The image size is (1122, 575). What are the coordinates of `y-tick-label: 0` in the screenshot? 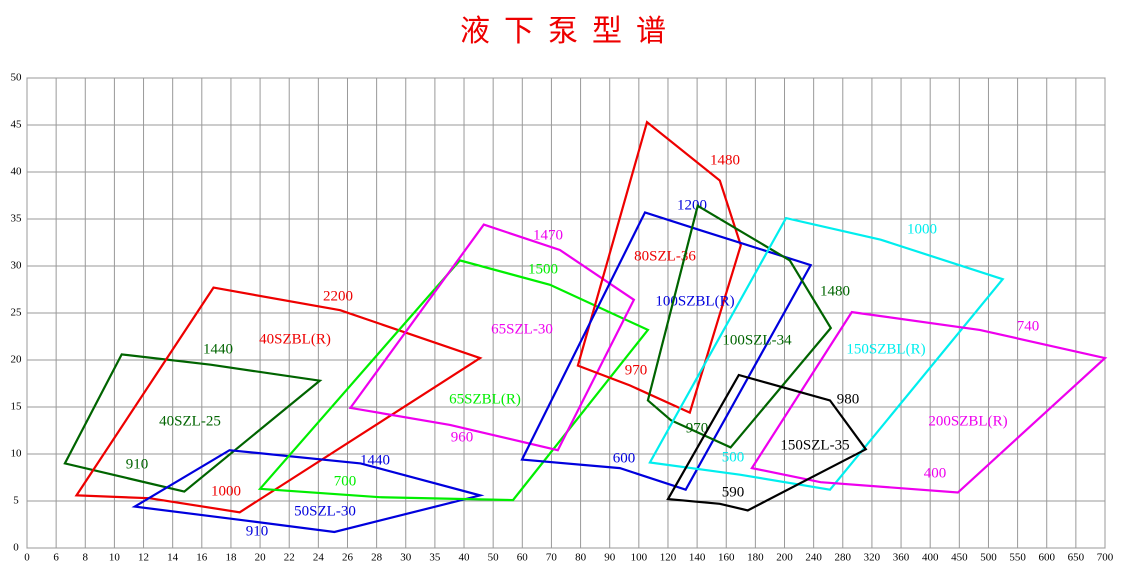 It's located at (16, 548).